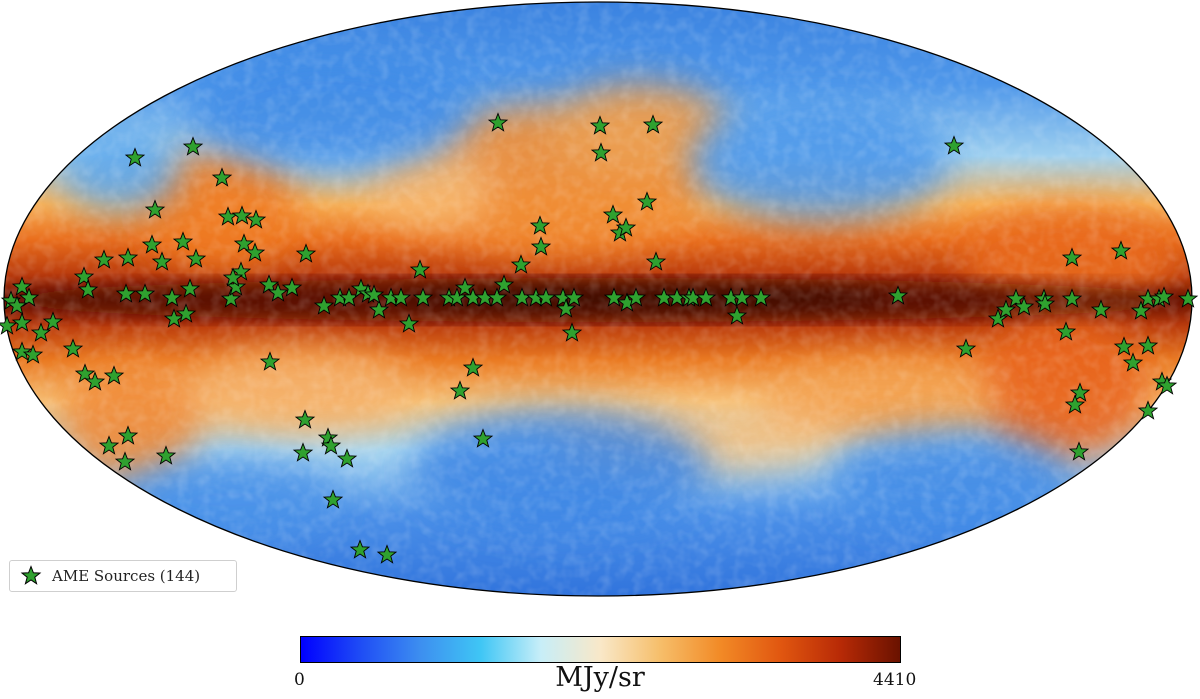  What do you see at coordinates (126, 576) in the screenshot?
I see `legend-label: AME Sources (144)` at bounding box center [126, 576].